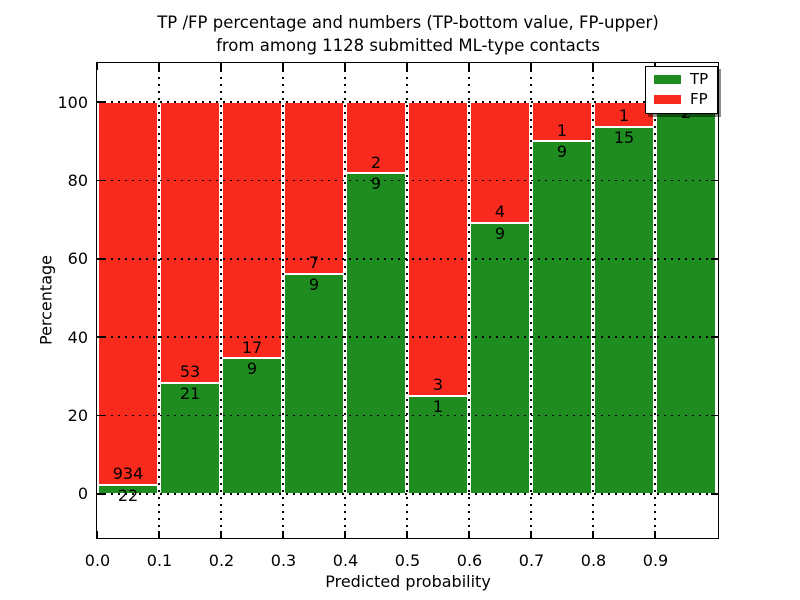  I want to click on y-tick-label: 80, so click(77, 181).